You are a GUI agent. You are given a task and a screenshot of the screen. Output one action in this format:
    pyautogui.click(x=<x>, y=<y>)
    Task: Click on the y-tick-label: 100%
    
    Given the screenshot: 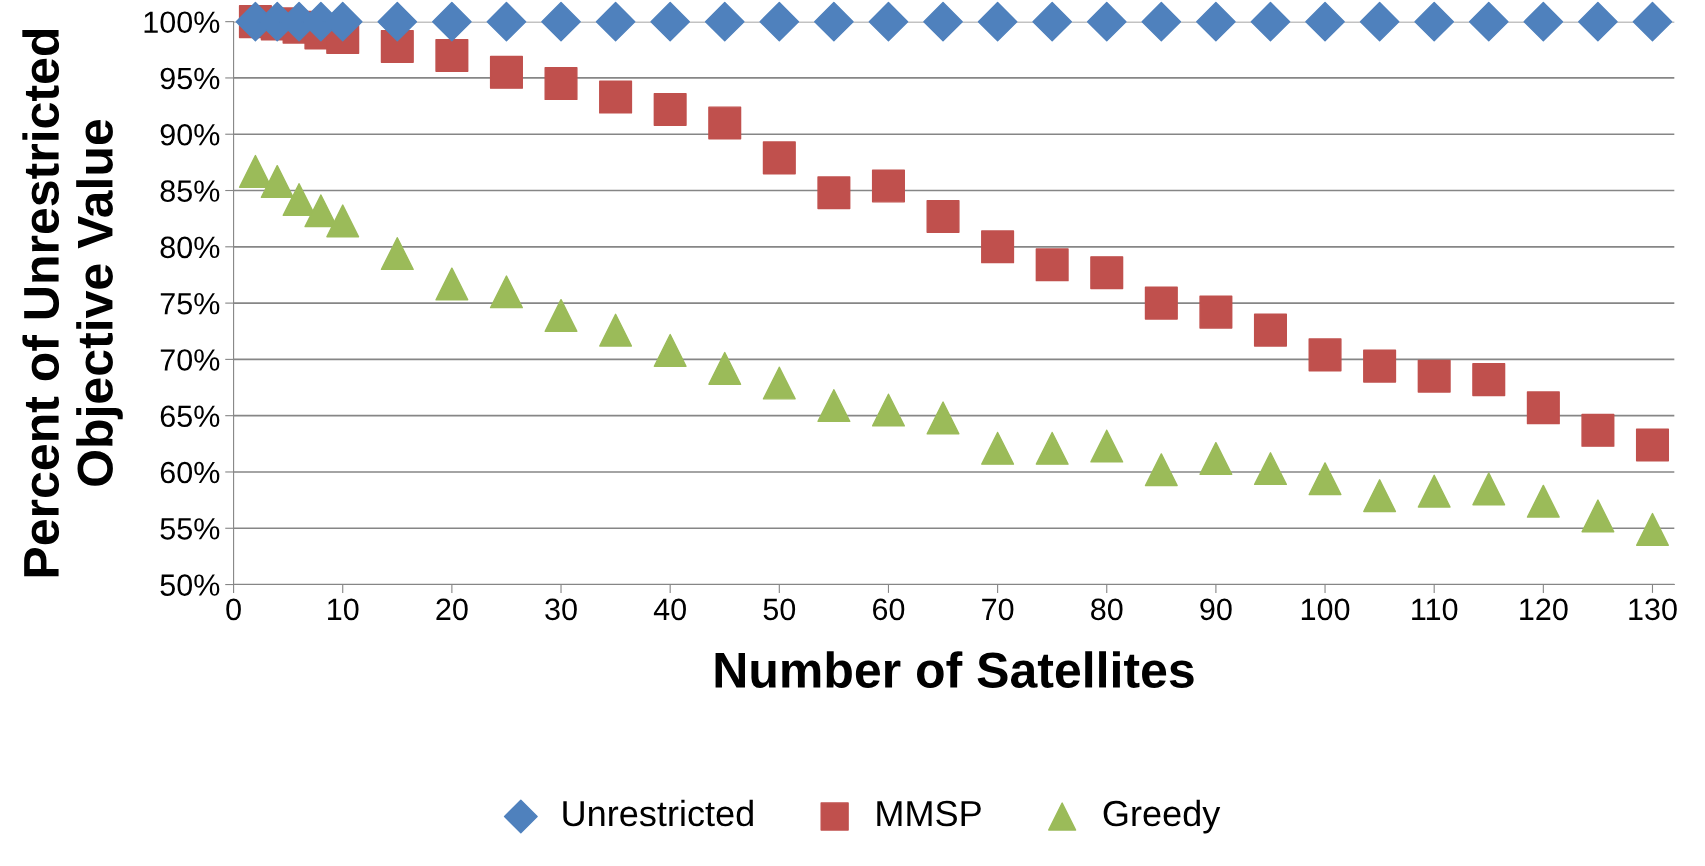 What is the action you would take?
    pyautogui.click(x=182, y=22)
    